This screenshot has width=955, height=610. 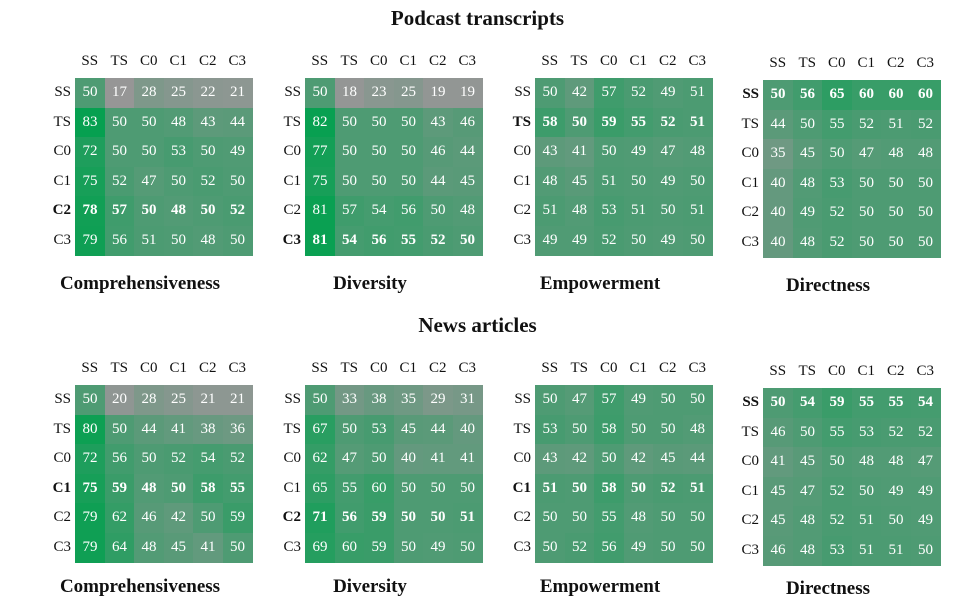 What do you see at coordinates (119, 518) in the screenshot?
I see `heatmap-cell: 62` at bounding box center [119, 518].